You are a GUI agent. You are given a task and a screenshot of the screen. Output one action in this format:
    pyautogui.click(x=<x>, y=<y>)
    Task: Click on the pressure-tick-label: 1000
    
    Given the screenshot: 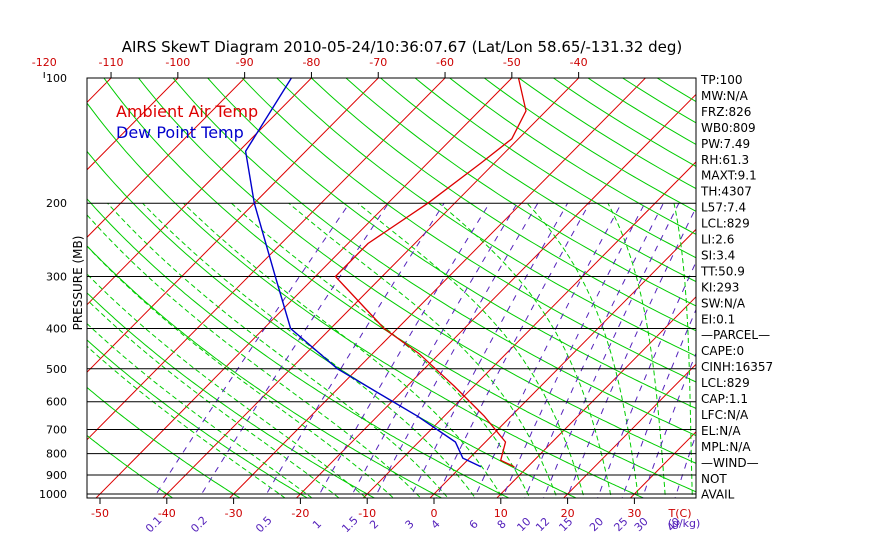 What is the action you would take?
    pyautogui.click(x=53, y=494)
    